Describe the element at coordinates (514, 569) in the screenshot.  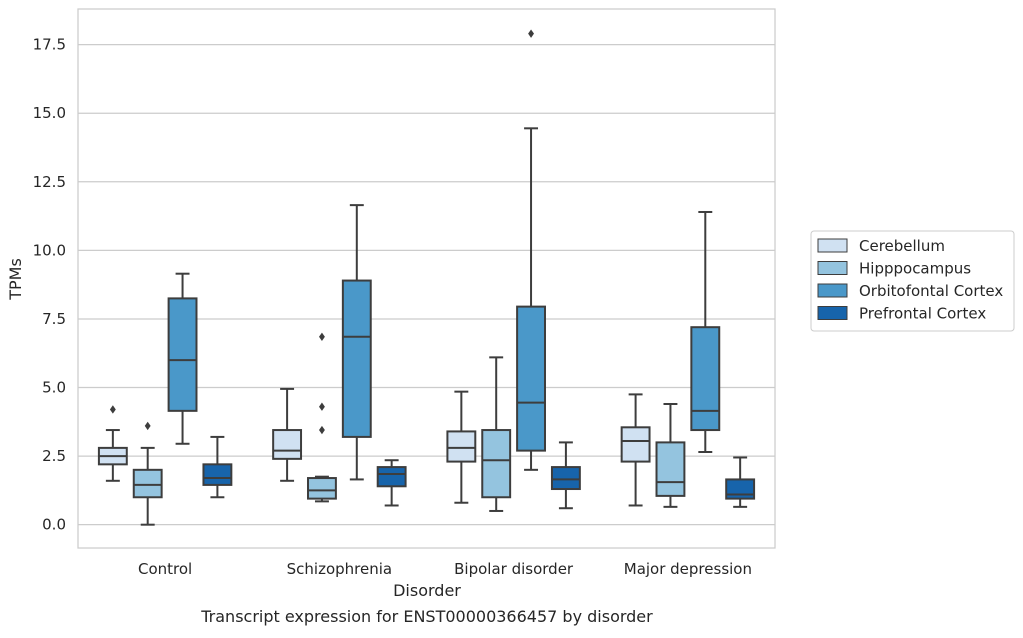
I see `x-tick-label: Bipolar disorder` at that location.